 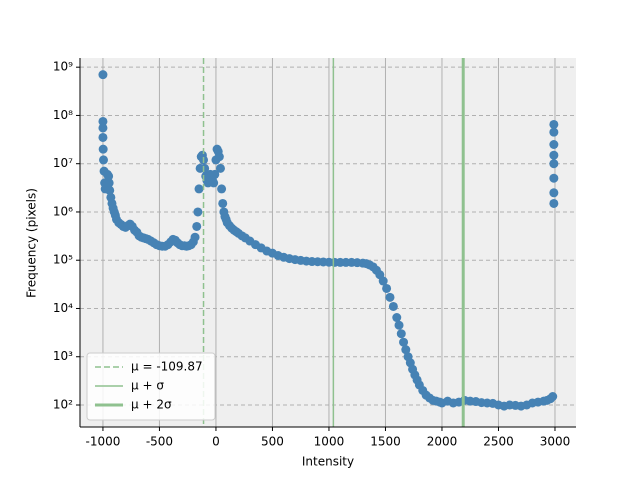 I want to click on x-tick-label: 2500, so click(x=498, y=442).